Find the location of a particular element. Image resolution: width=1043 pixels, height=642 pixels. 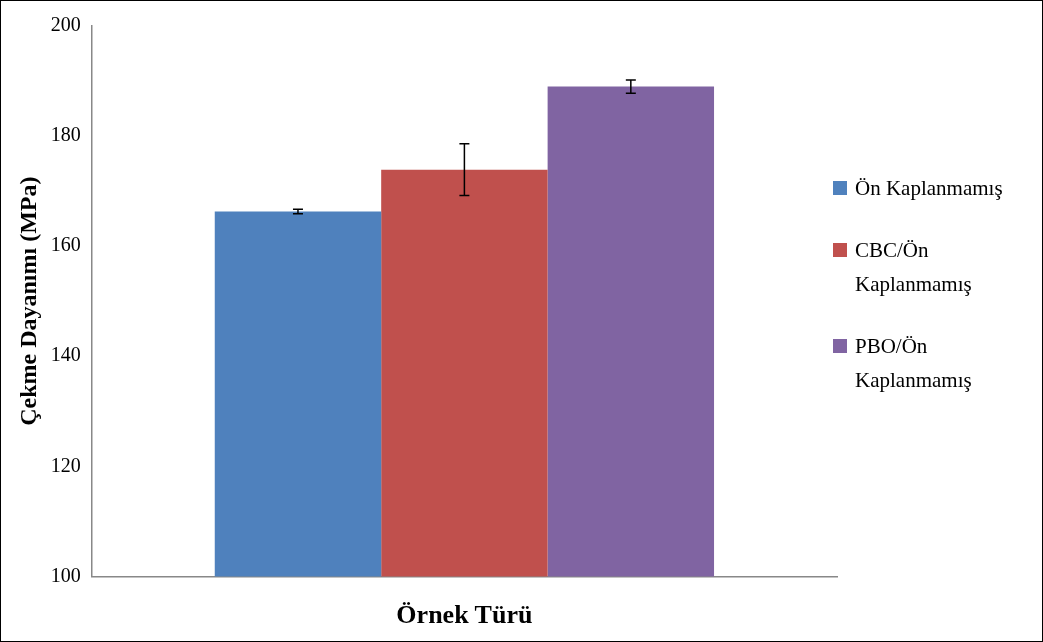

y-tick-label: 160 is located at coordinates (65, 244).